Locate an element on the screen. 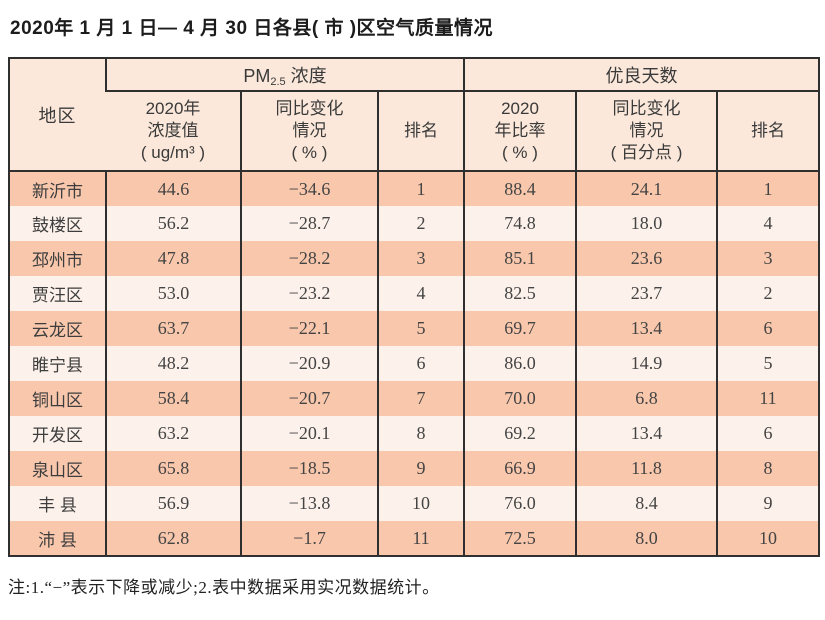 Image resolution: width=825 pixels, height=620 pixels. pm-rank-cell: 9 is located at coordinates (420, 468).